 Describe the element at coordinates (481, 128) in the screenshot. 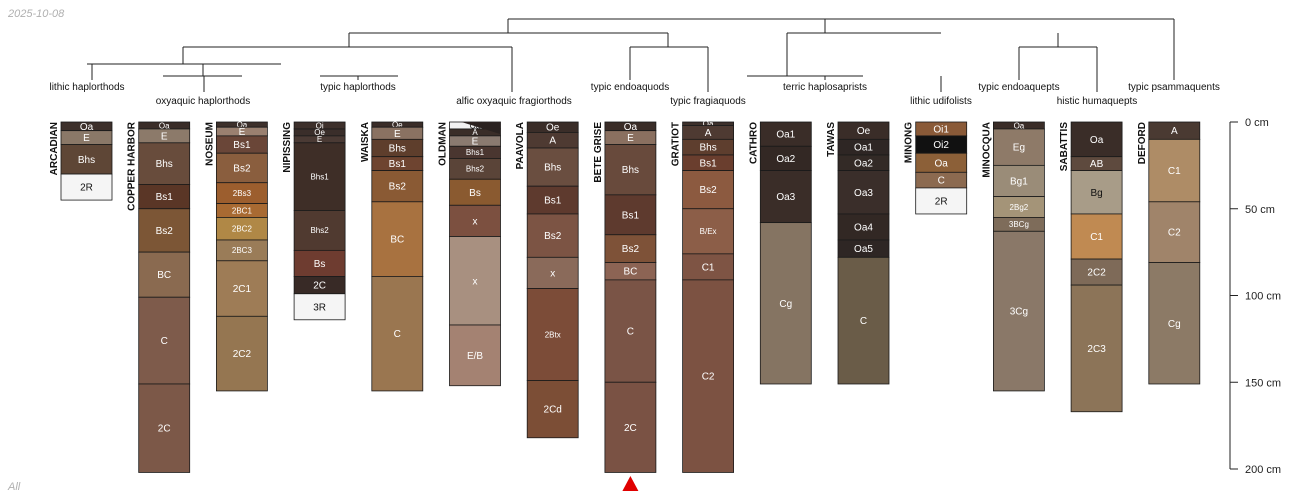

I see `horizon-wedge` at that location.